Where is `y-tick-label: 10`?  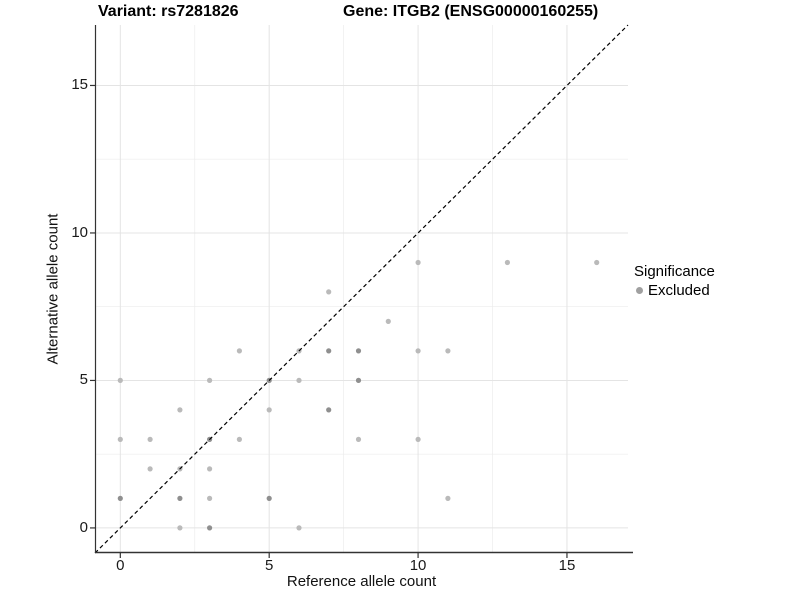 y-tick-label: 10 is located at coordinates (79, 232).